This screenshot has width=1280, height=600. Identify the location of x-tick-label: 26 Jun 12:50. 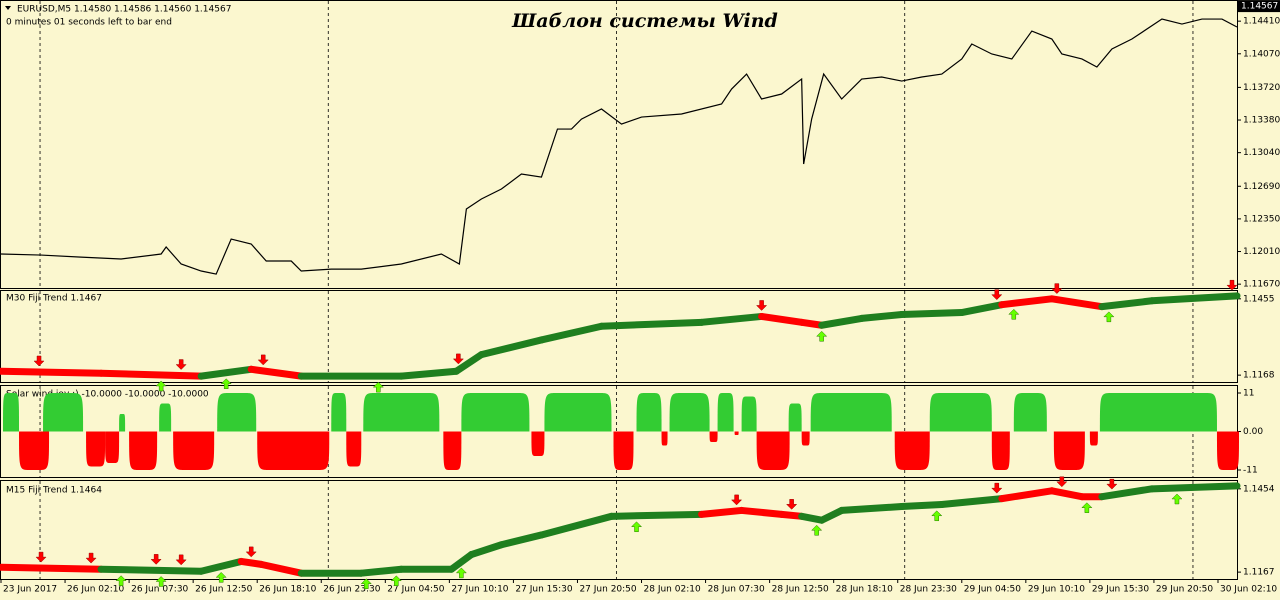
(223, 590).